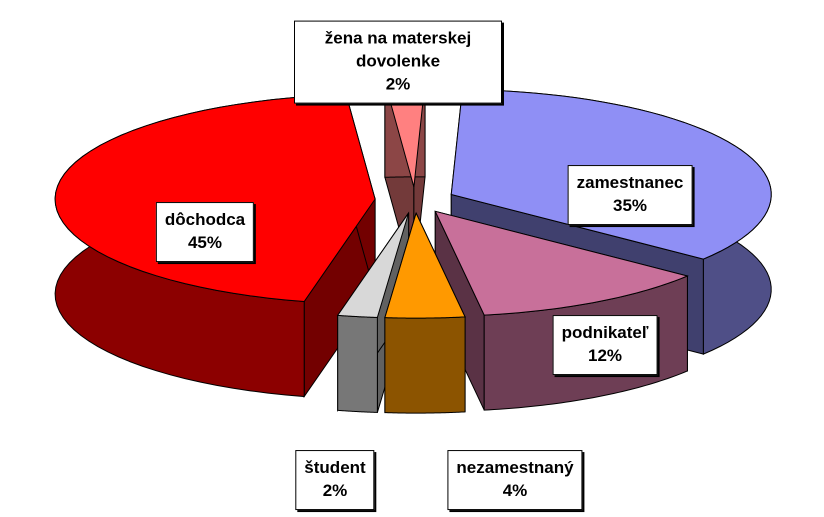 The width and height of the screenshot is (824, 517). Describe the element at coordinates (205, 232) in the screenshot. I see `data-label: dôchodca 45%` at that location.